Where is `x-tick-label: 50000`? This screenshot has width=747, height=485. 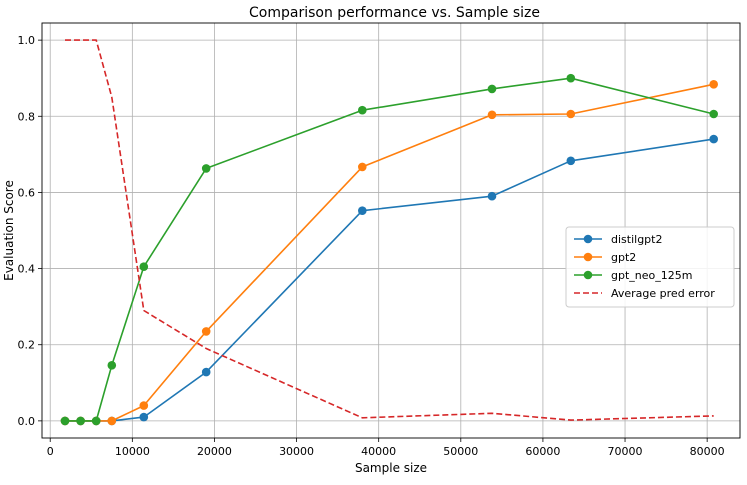
x-tick-label: 50000 is located at coordinates (460, 451).